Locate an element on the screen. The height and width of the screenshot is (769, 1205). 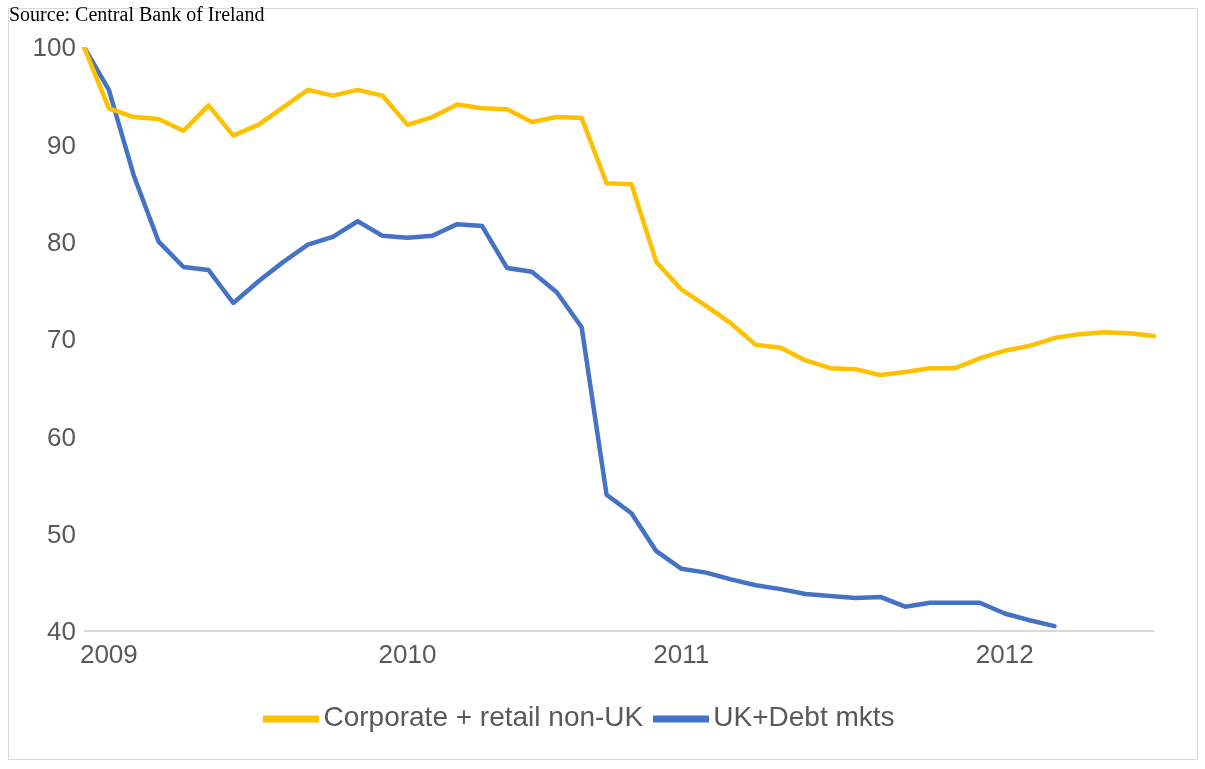
y-tick-label: 70 is located at coordinates (61, 339).